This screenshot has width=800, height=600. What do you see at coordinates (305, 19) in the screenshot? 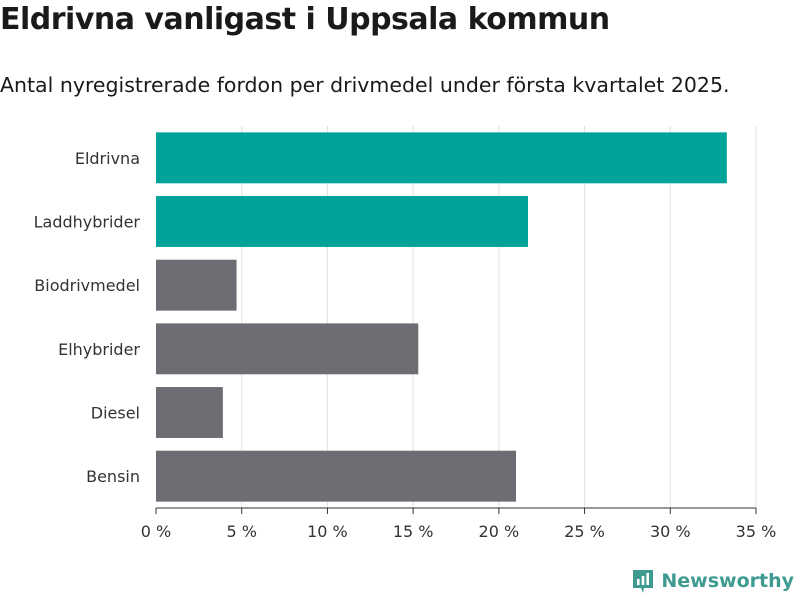
I see `chart-title: Eldrivna vanligast i Uppsala kommun` at bounding box center [305, 19].